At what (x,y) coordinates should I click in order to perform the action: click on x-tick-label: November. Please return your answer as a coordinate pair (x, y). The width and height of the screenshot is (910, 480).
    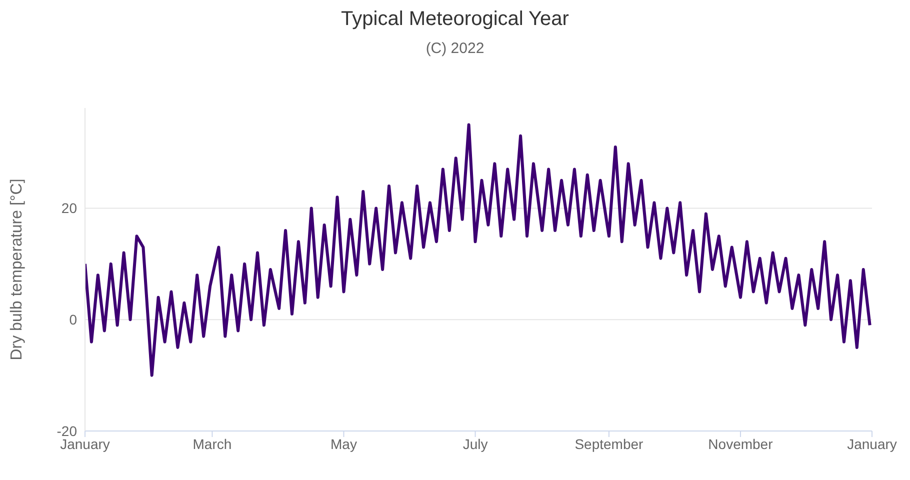
    Looking at the image, I should click on (741, 444).